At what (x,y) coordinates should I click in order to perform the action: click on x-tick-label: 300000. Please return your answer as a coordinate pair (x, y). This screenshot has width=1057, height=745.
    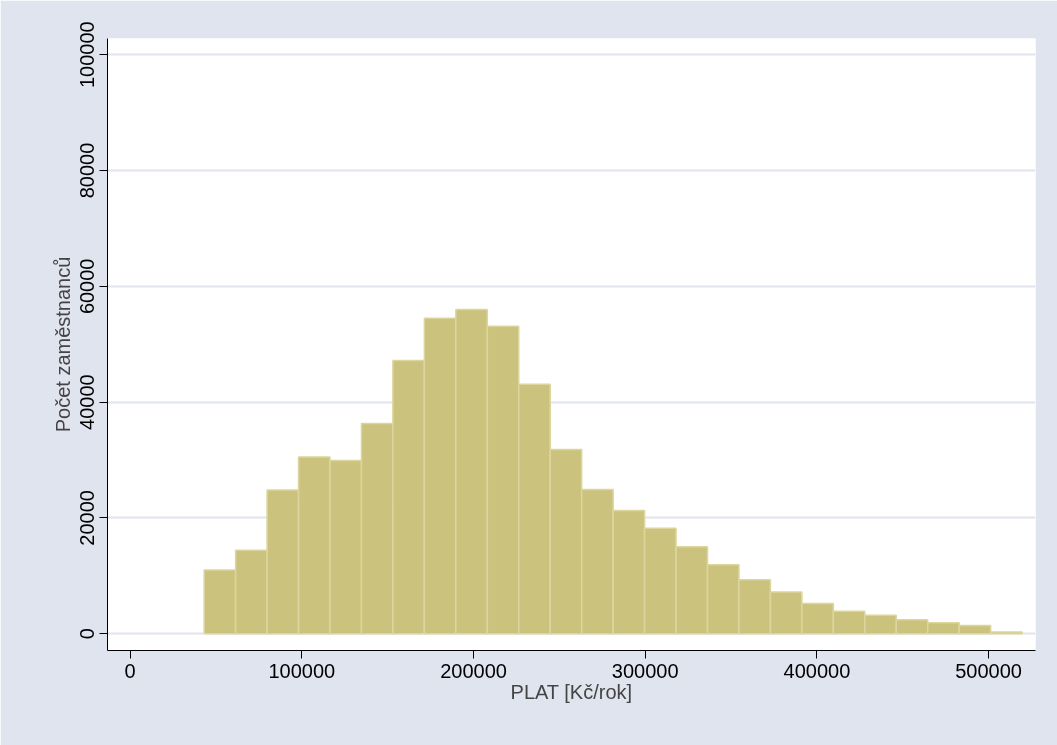
    Looking at the image, I should click on (645, 670).